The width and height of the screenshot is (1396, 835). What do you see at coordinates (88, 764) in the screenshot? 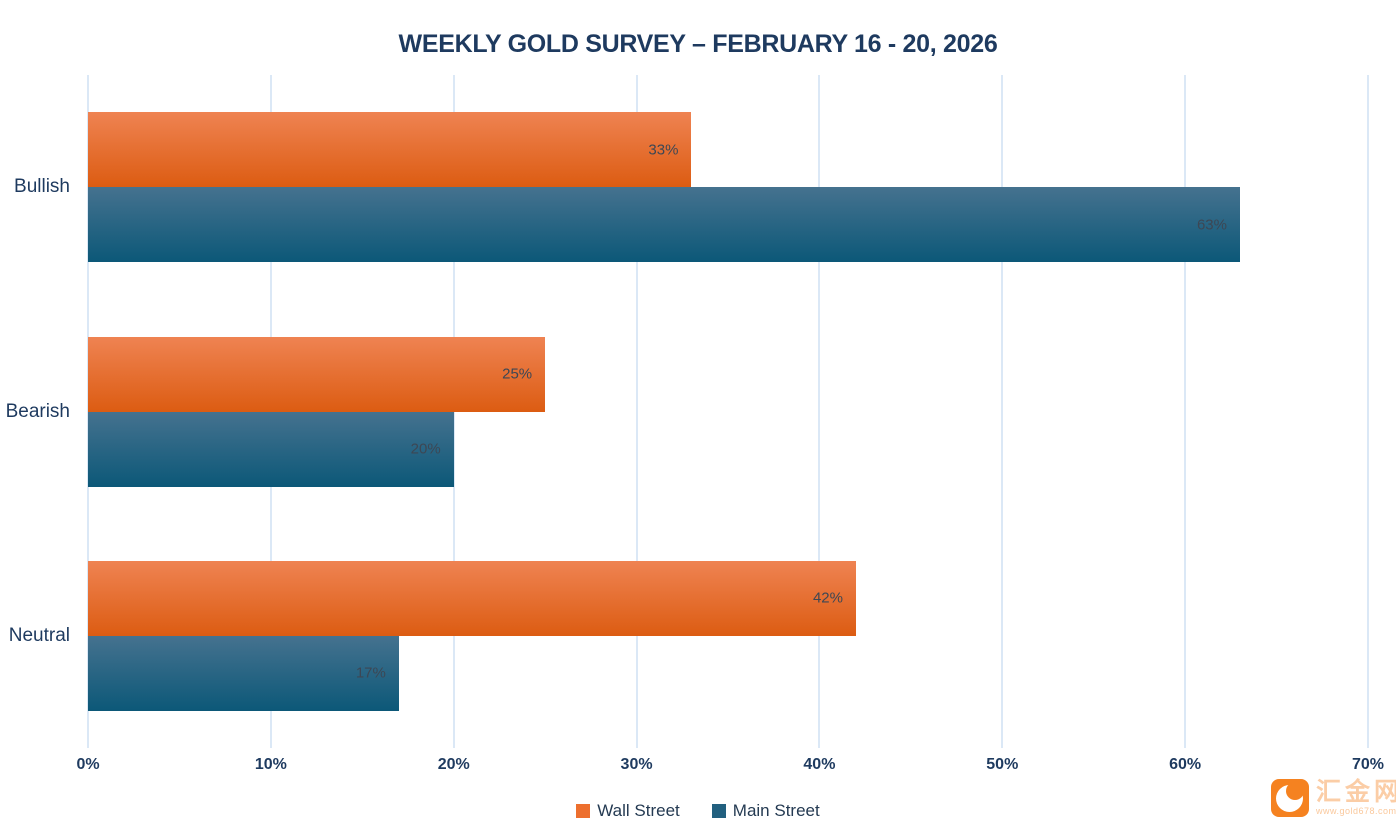
I see `x-tick-label: 0%` at bounding box center [88, 764].